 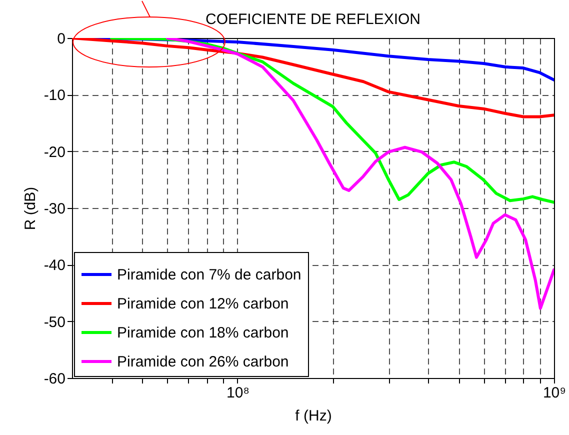 I want to click on y-tick-label: -10, so click(x=55, y=95).